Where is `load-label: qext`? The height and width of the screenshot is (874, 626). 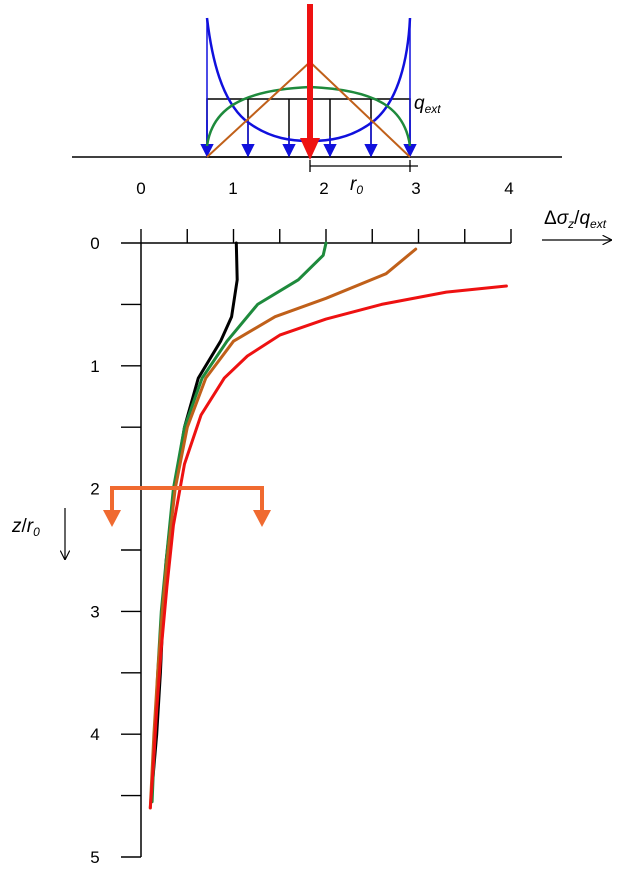 load-label: qext is located at coordinates (427, 104).